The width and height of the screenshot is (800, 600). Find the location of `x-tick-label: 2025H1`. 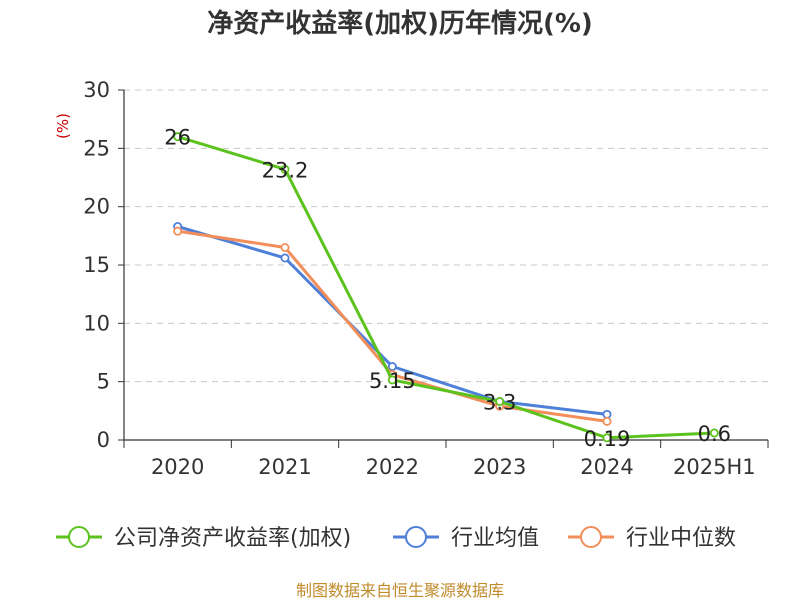

x-tick-label: 2025H1 is located at coordinates (714, 467).